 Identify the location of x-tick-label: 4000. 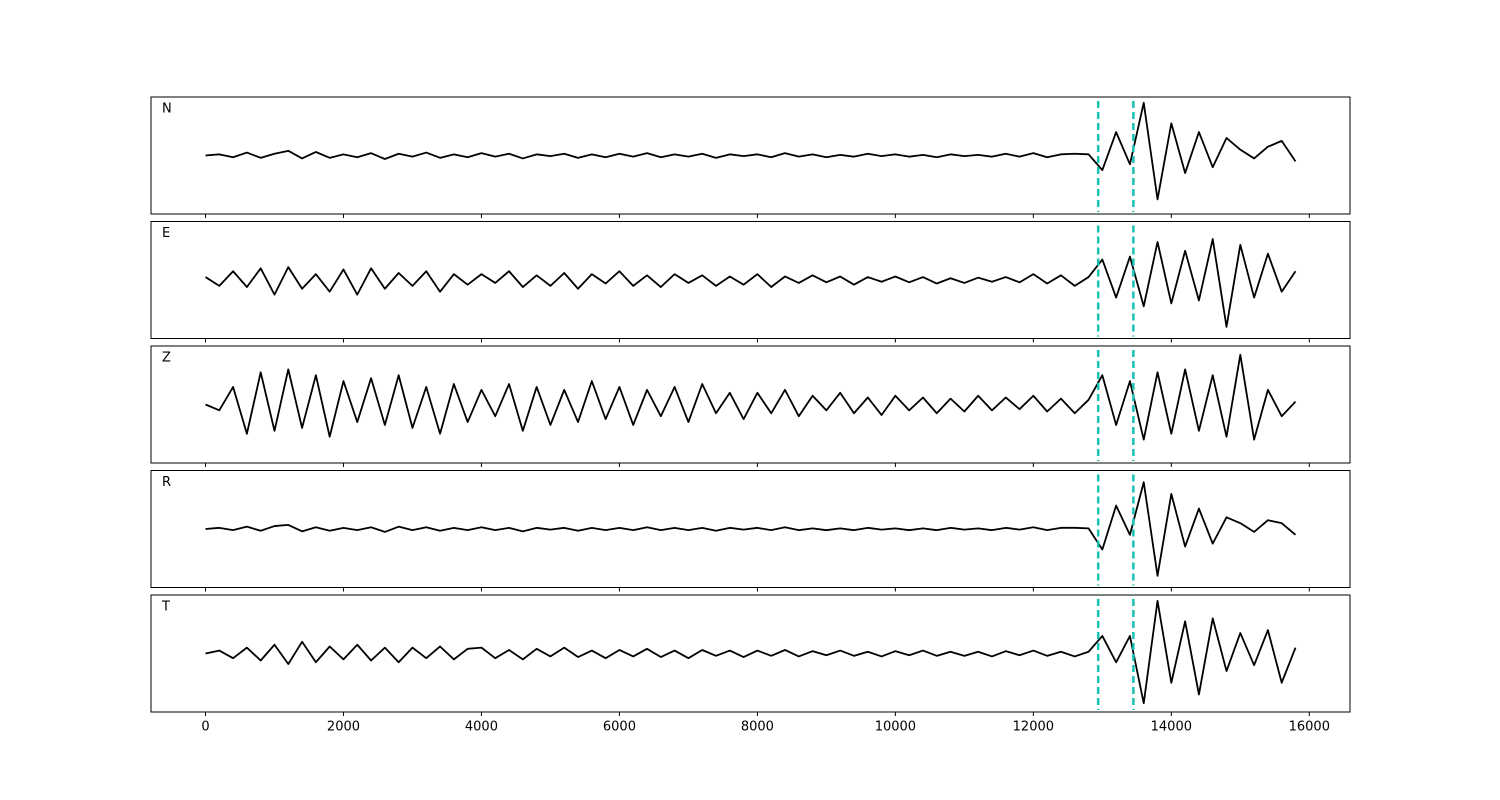
(481, 727).